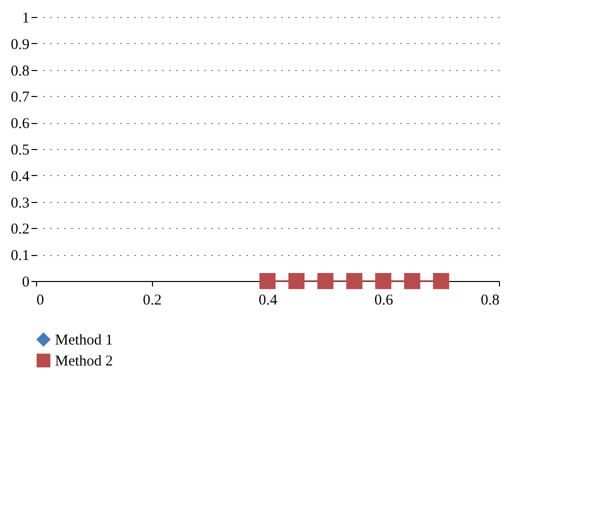  Describe the element at coordinates (20, 256) in the screenshot. I see `y-tick-label: 0.1` at that location.